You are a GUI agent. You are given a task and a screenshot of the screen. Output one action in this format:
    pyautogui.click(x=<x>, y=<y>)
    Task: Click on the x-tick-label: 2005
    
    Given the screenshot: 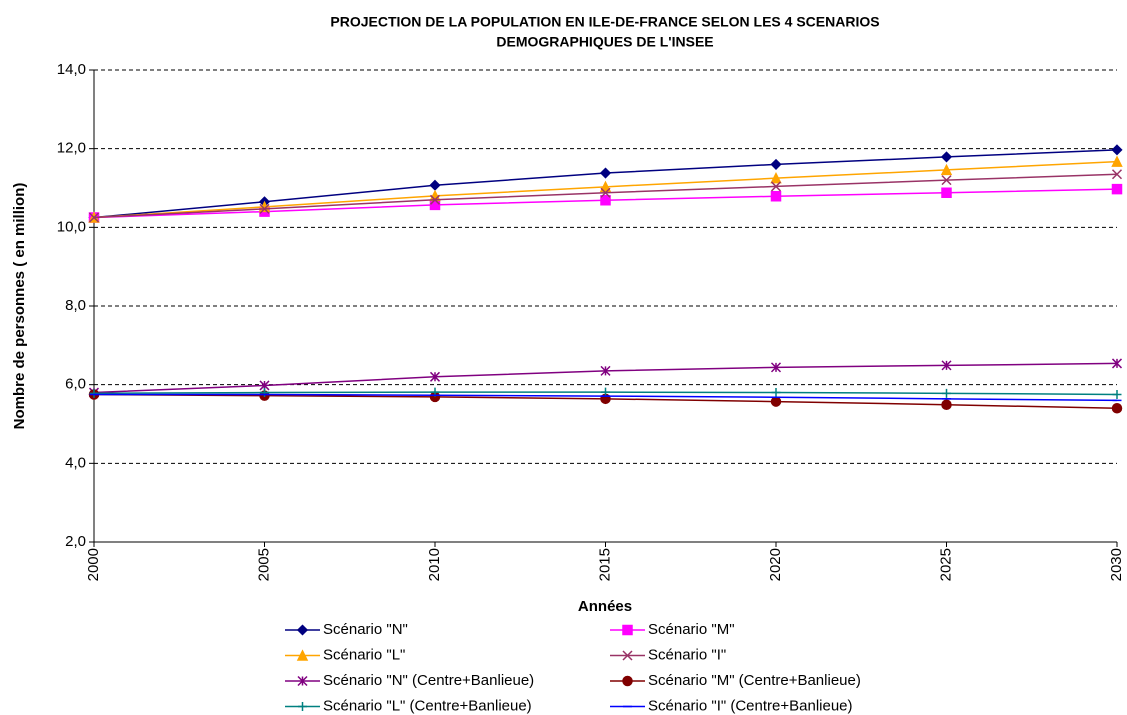 What is the action you would take?
    pyautogui.click(x=263, y=564)
    